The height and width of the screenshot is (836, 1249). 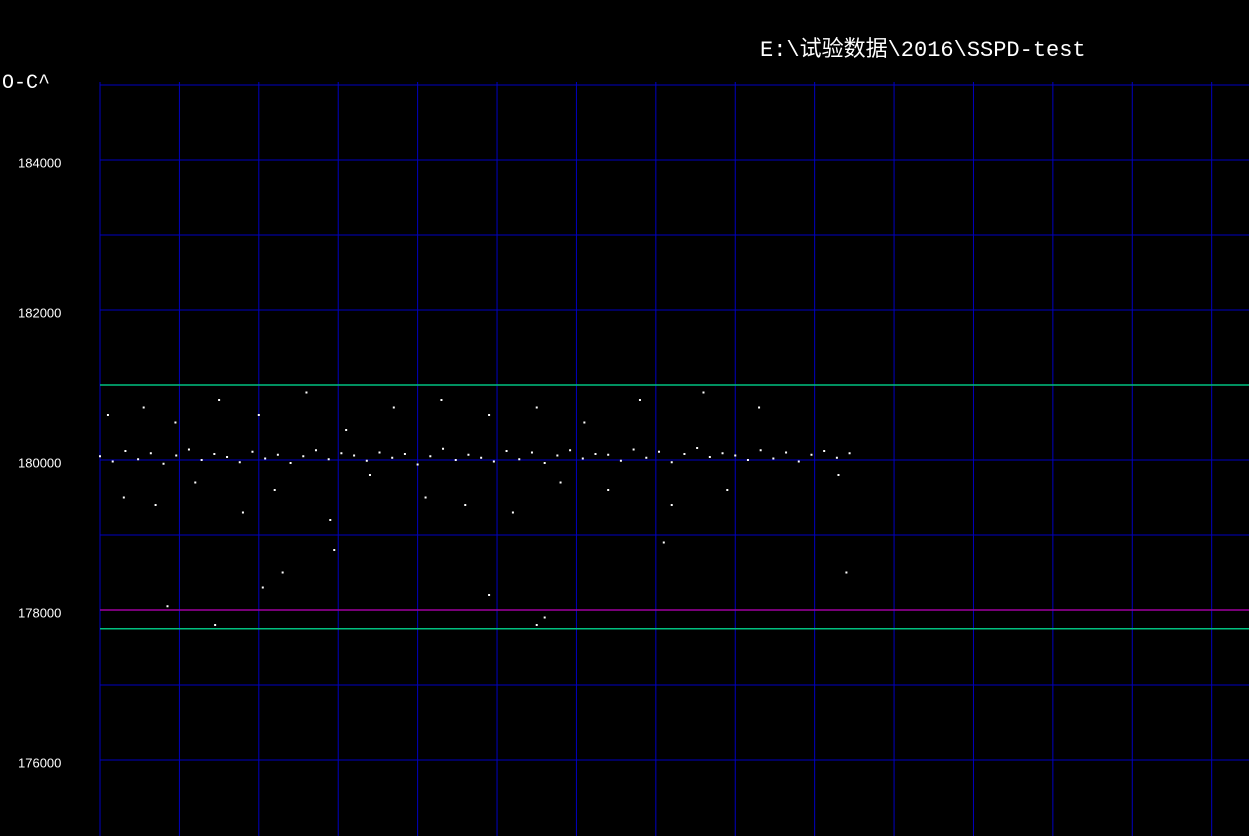 I want to click on y-axis-label: O-C^, so click(x=26, y=83).